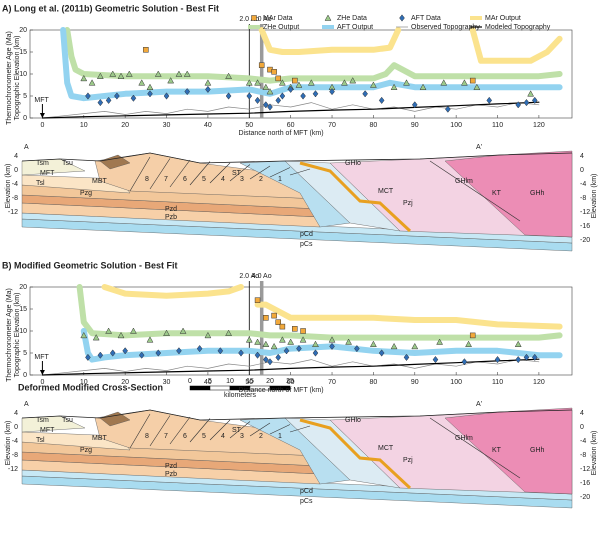 The height and width of the screenshot is (534, 600). Describe the element at coordinates (280, 133) in the screenshot. I see `x-axis-label: Distance north of MFT (km)` at that location.